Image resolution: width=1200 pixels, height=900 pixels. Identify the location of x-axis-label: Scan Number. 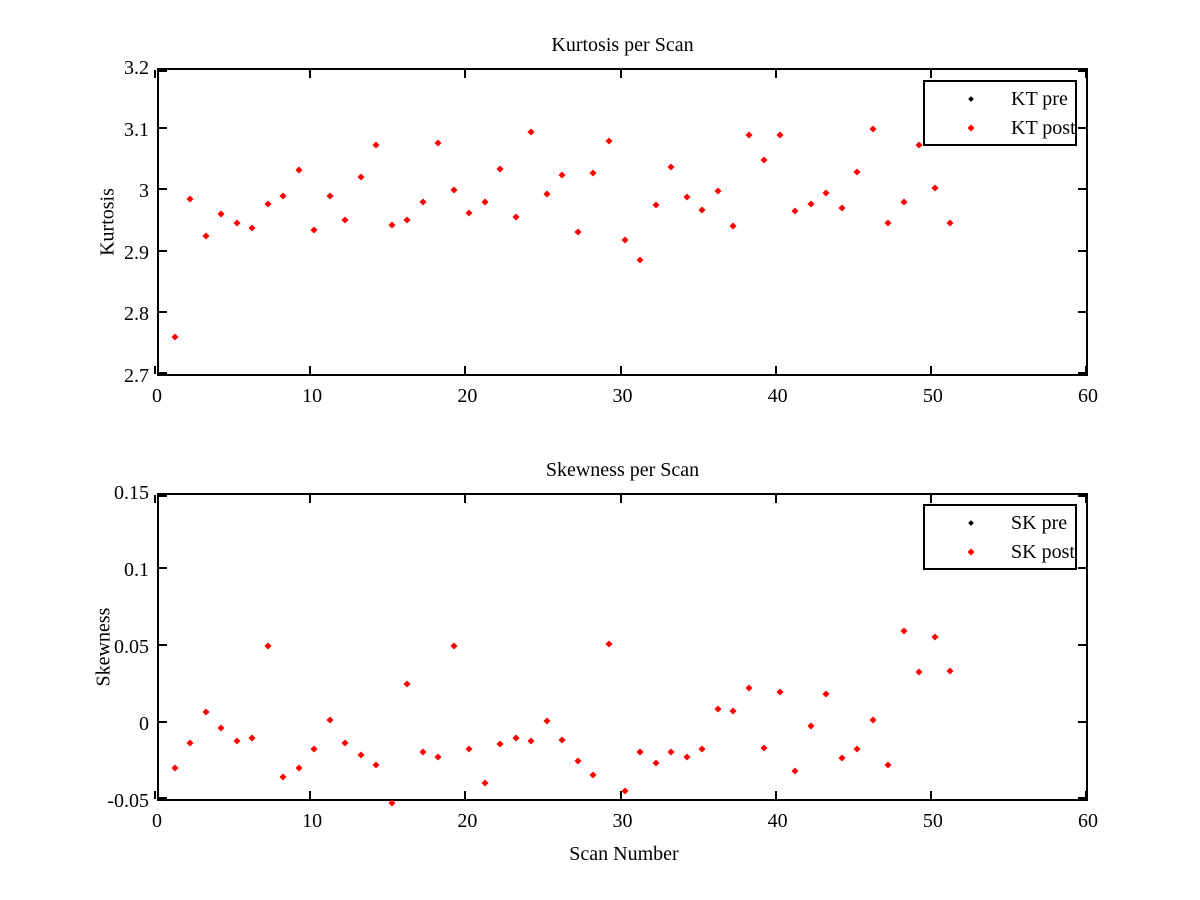
(624, 854).